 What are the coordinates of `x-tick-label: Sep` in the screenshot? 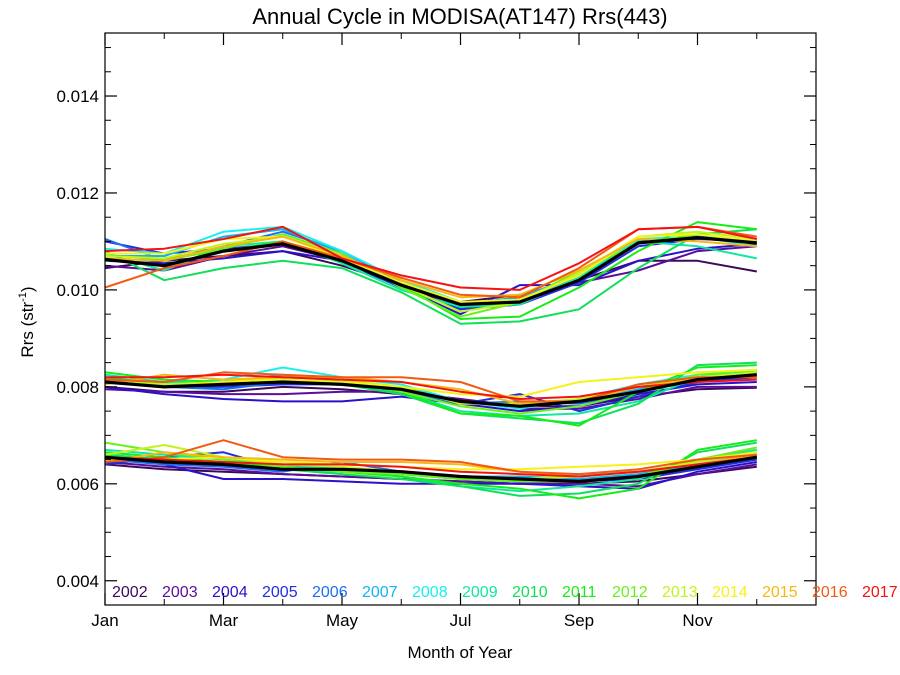 It's located at (579, 620).